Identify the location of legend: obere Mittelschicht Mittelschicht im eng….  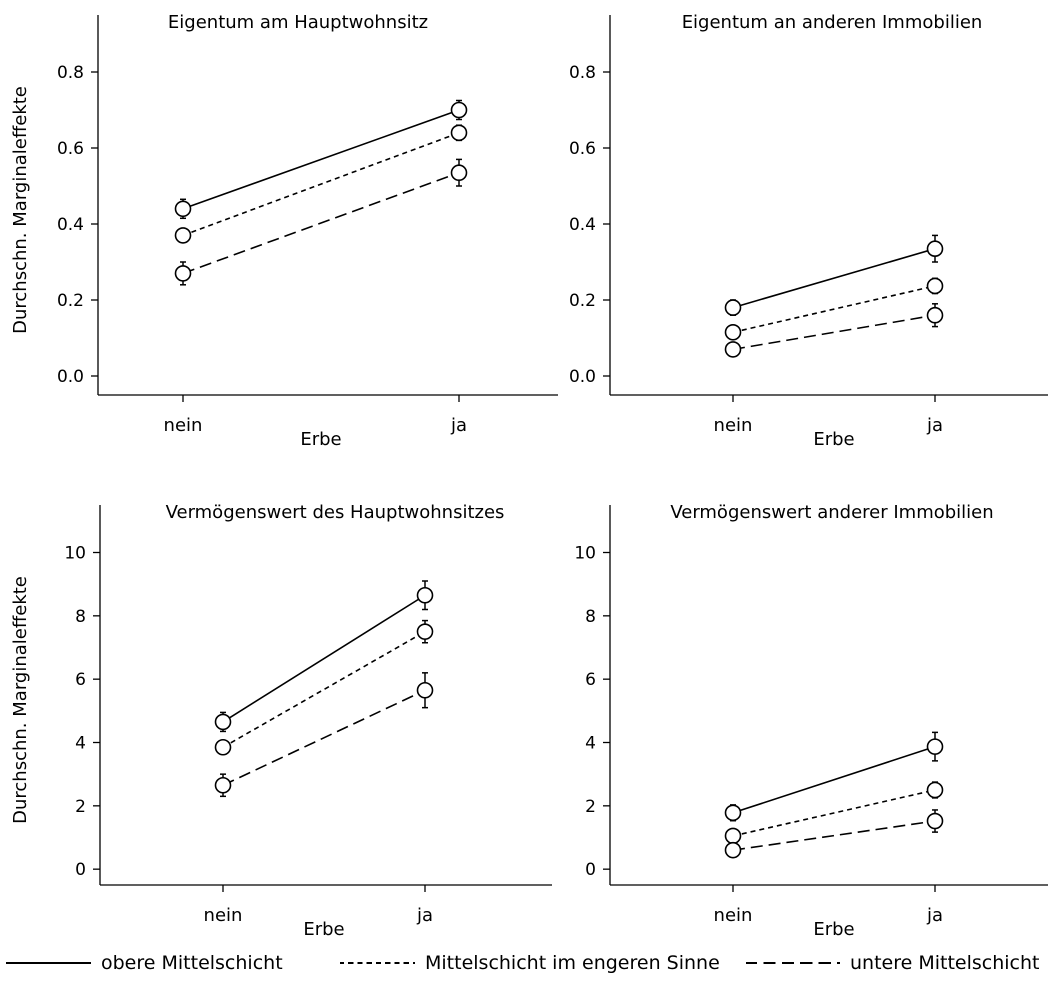
(530, 966).